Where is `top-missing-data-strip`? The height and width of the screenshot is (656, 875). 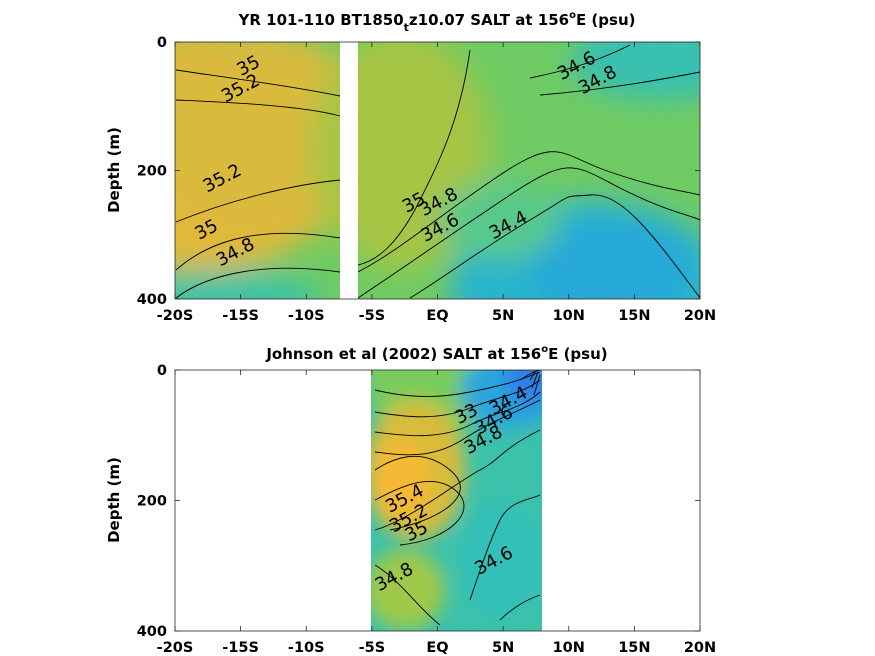
top-missing-data-strip is located at coordinates (349, 170).